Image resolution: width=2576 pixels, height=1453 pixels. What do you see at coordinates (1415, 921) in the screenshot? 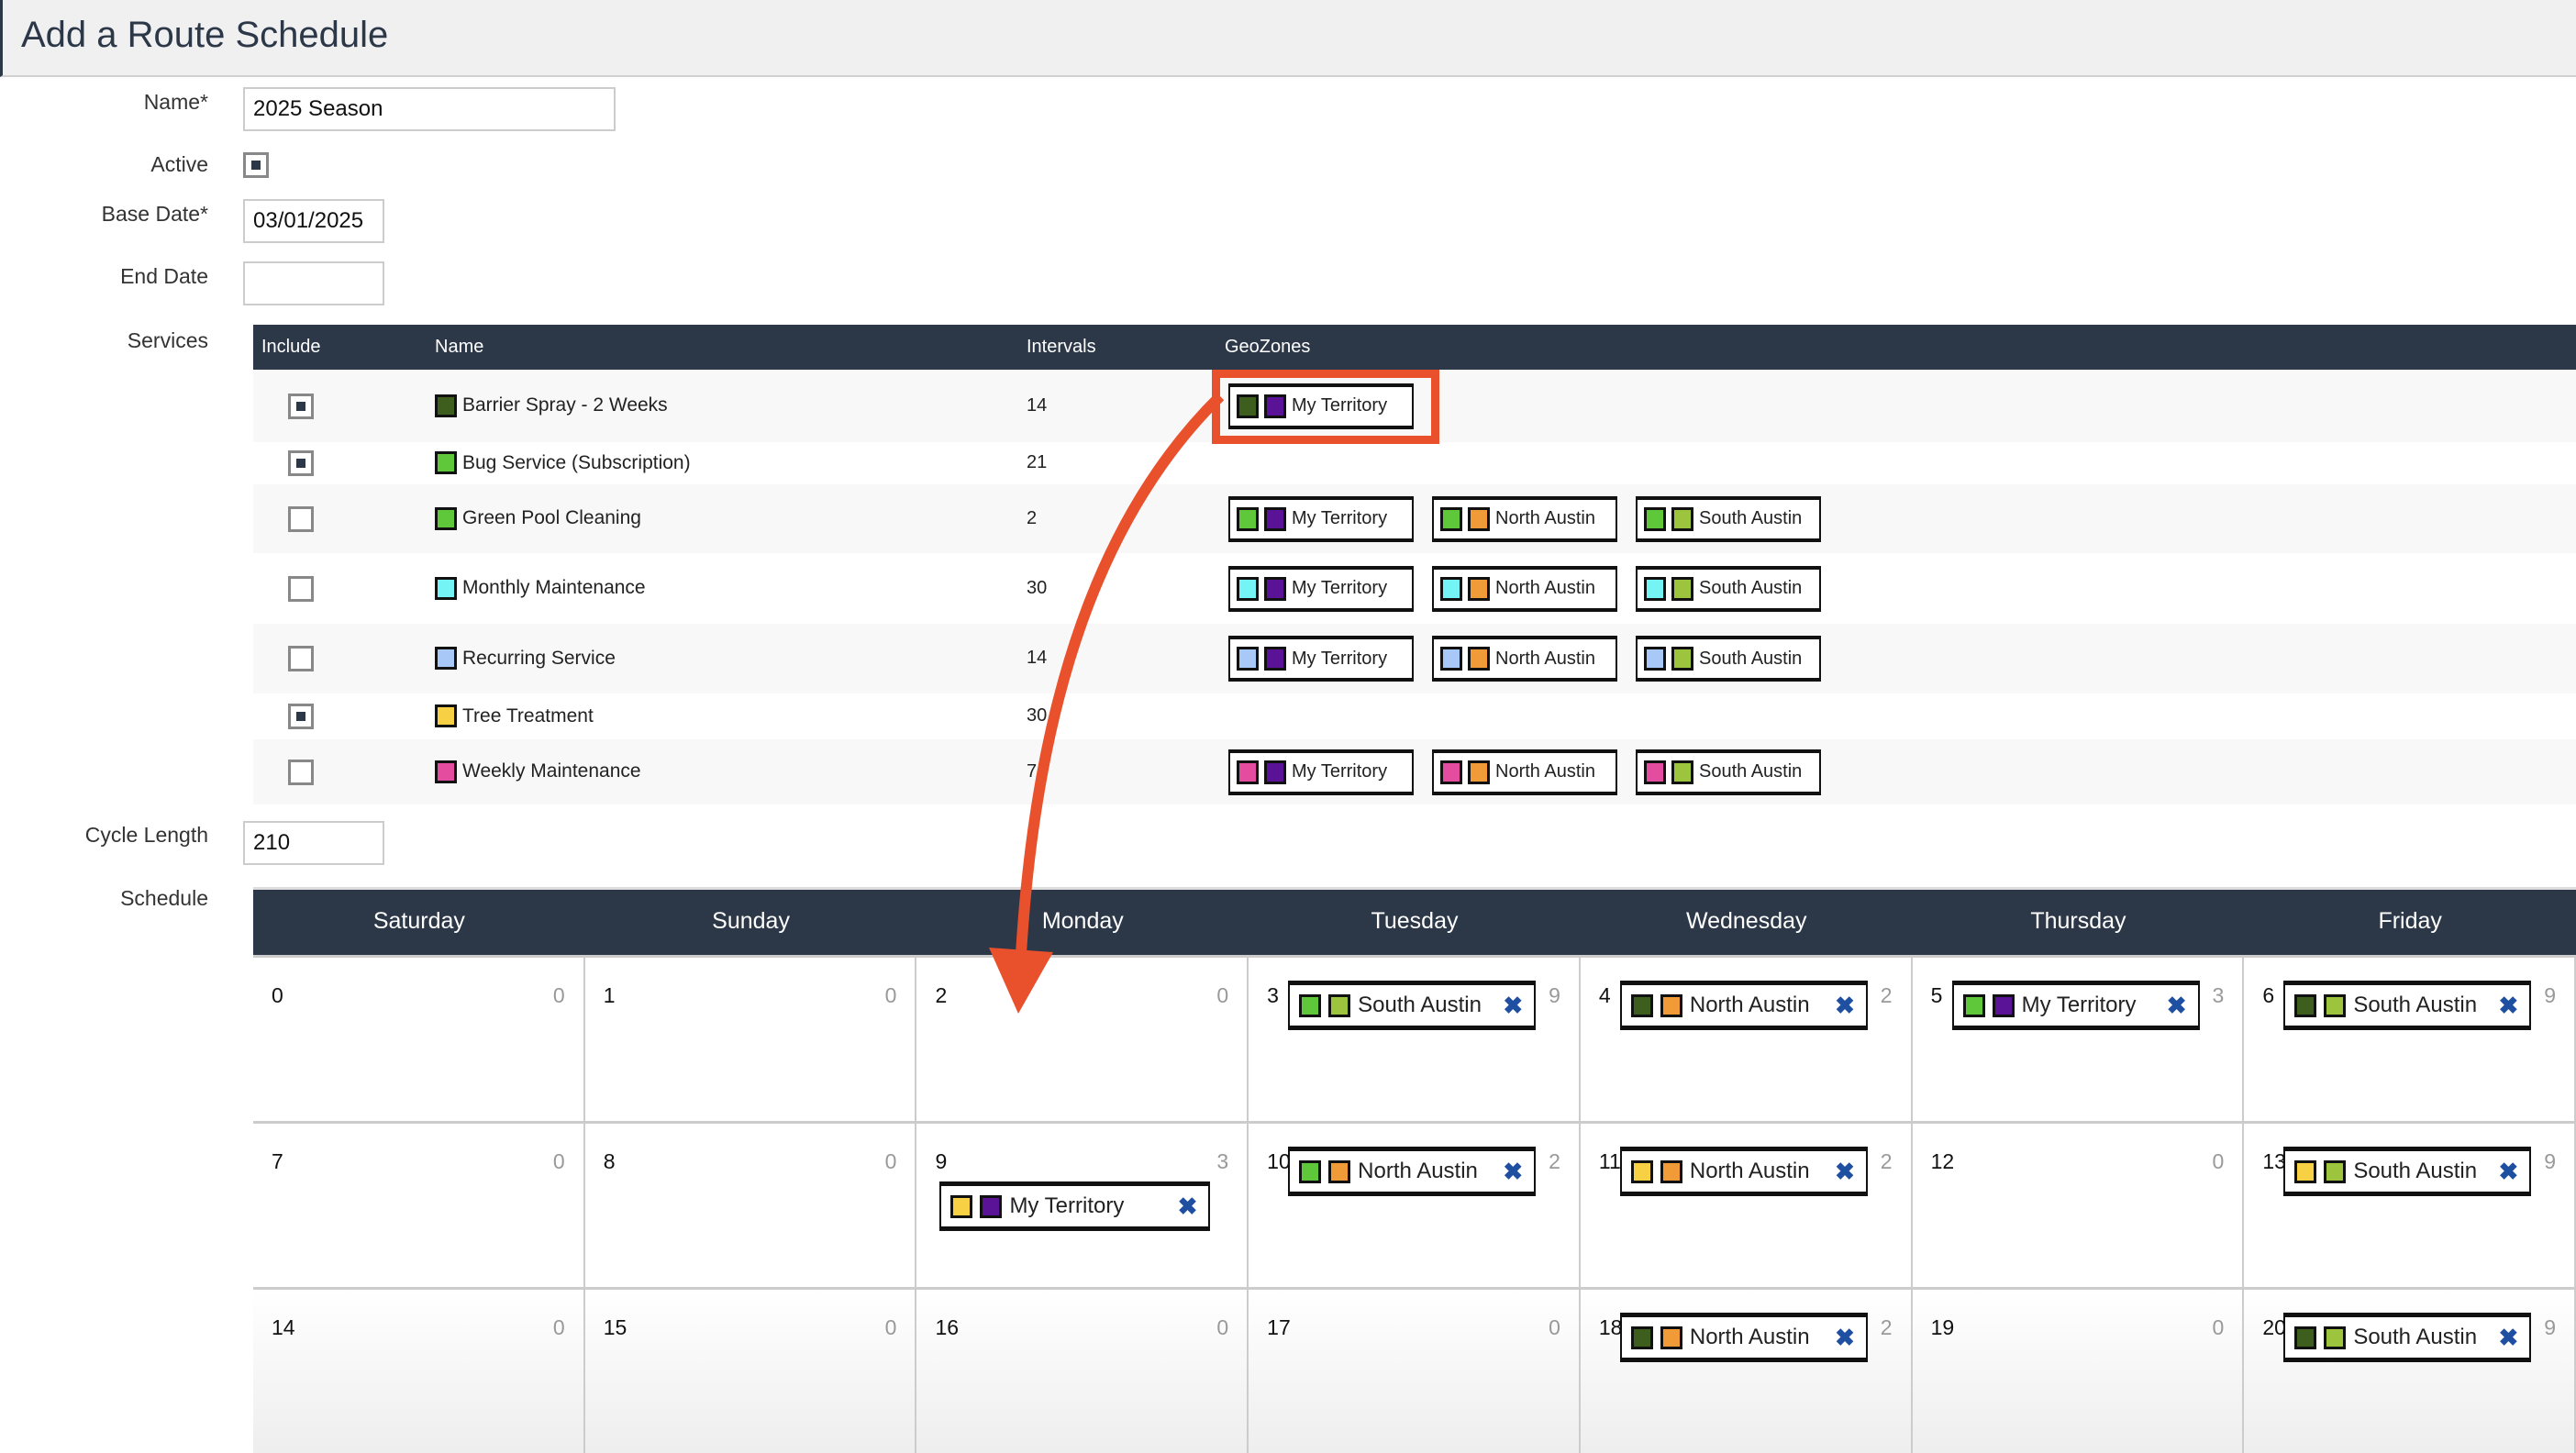
I see `day-header-tuesday: Tuesday` at bounding box center [1415, 921].